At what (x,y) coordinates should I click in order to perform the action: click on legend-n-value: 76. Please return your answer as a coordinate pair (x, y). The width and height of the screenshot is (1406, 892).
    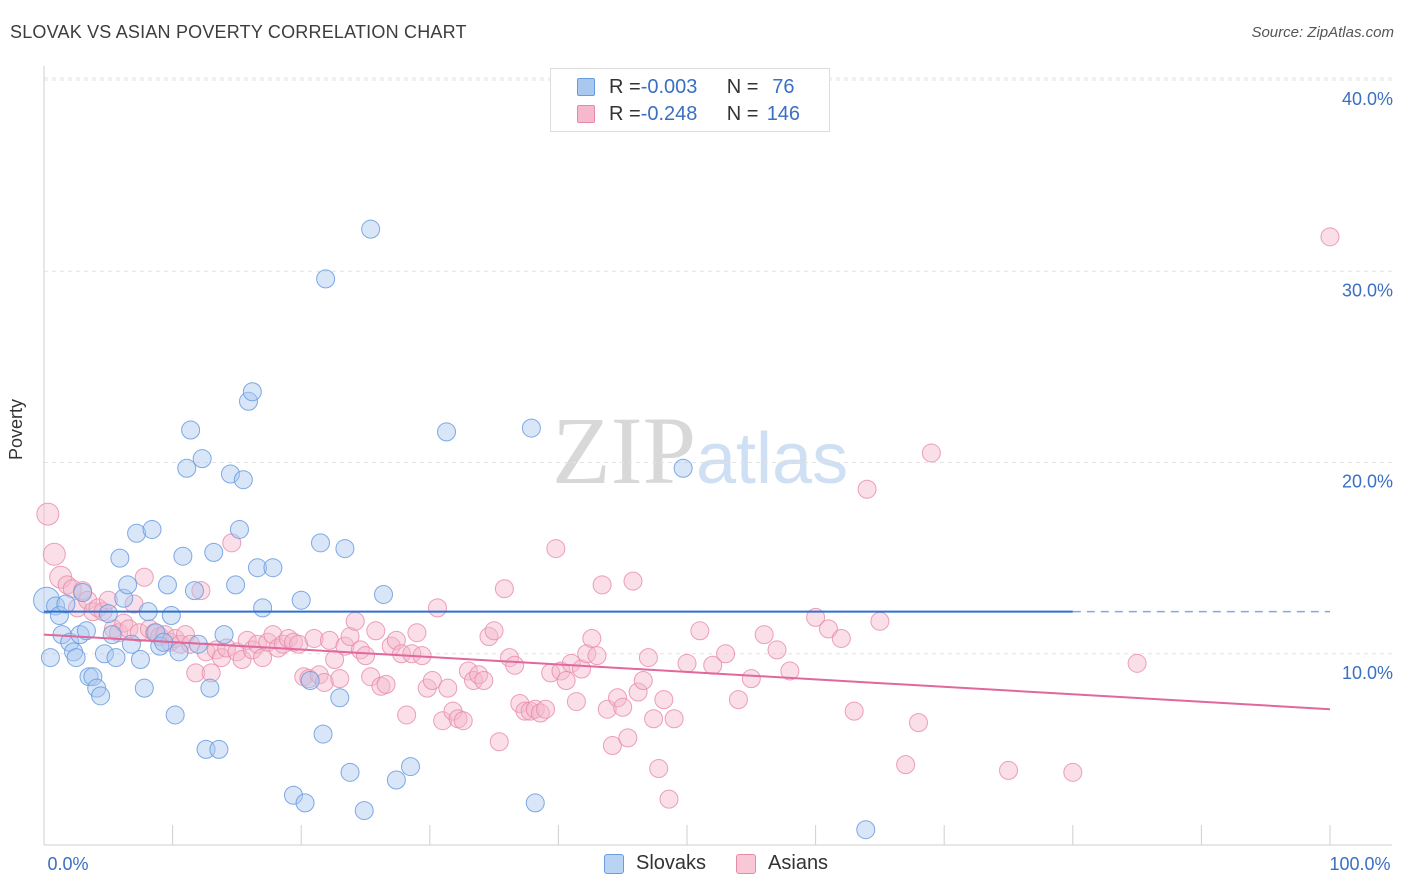
    Looking at the image, I should click on (780, 86).